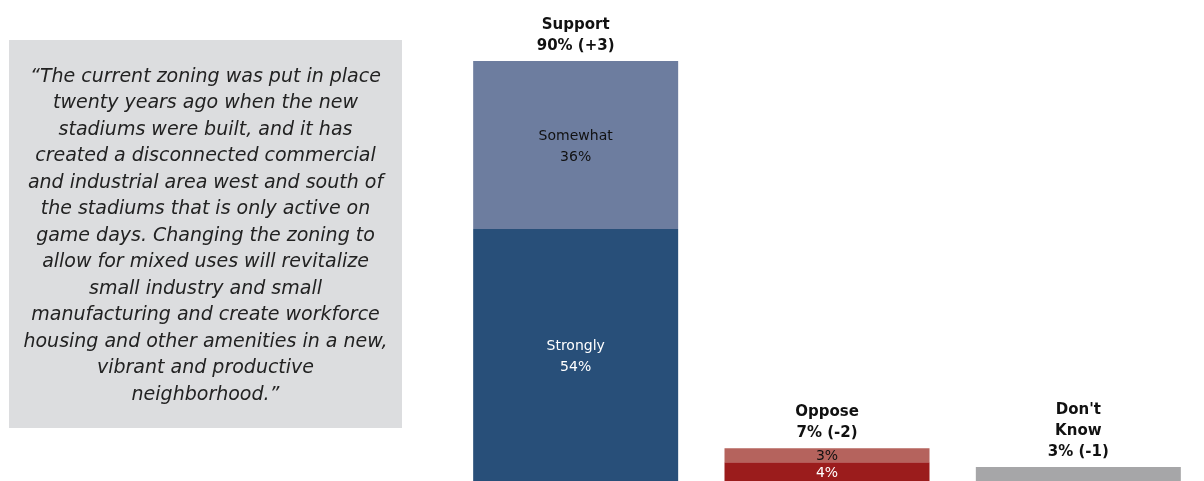 The width and height of the screenshot is (1204, 481). What do you see at coordinates (1078, 419) in the screenshot?
I see `x-tick-label: Don't Know` at bounding box center [1078, 419].